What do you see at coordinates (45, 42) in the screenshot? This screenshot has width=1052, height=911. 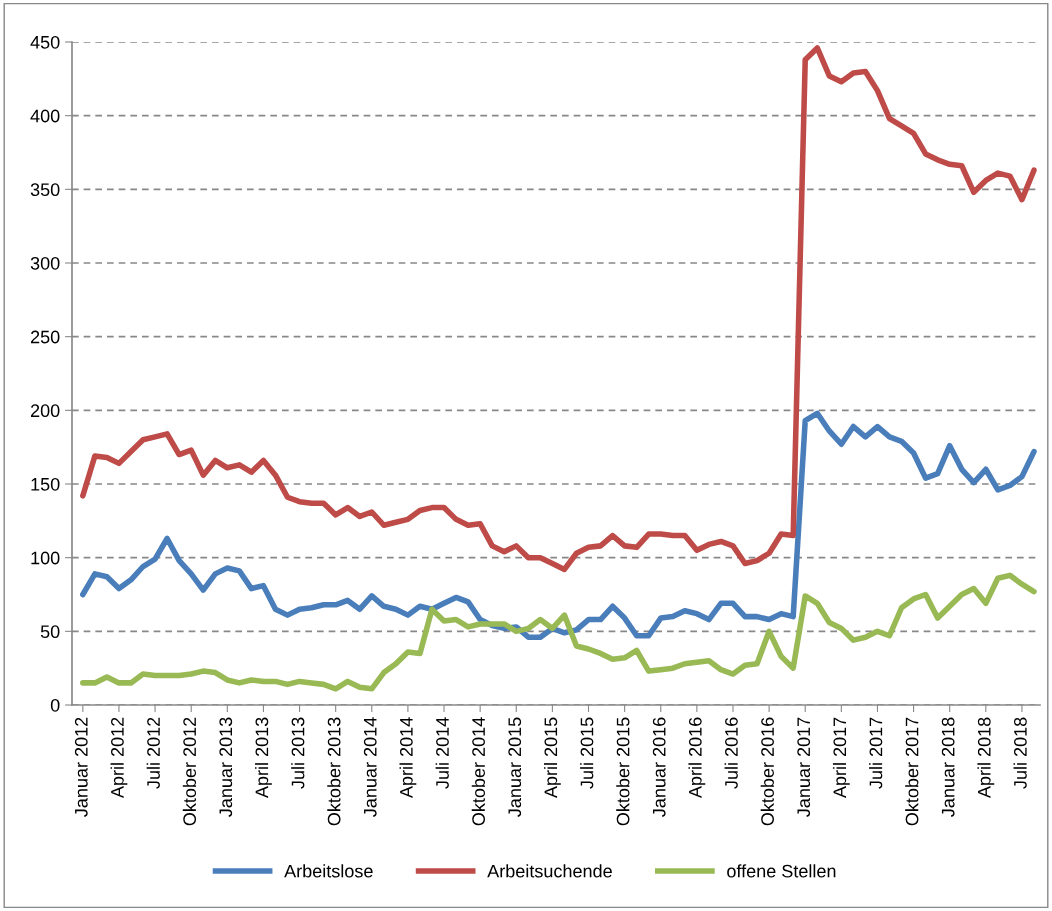 I see `y-tick-label: 450` at bounding box center [45, 42].